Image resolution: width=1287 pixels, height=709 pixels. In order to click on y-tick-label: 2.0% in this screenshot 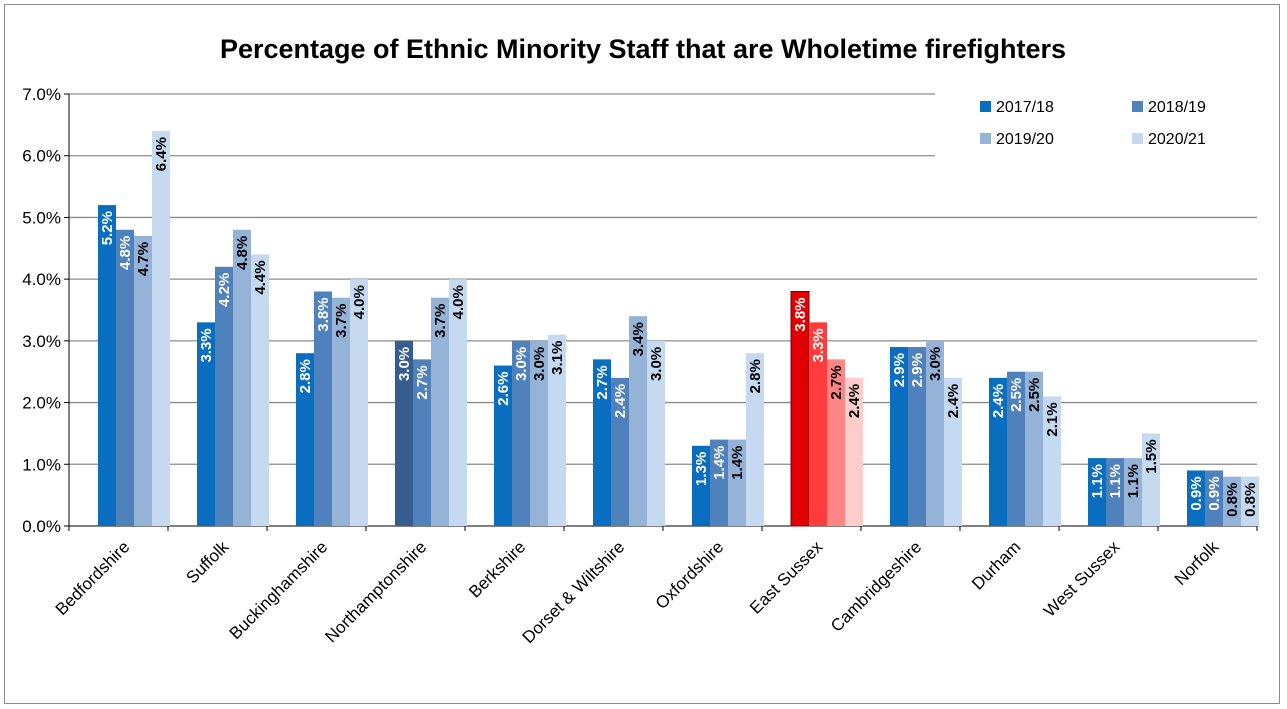, I will do `click(41, 403)`.